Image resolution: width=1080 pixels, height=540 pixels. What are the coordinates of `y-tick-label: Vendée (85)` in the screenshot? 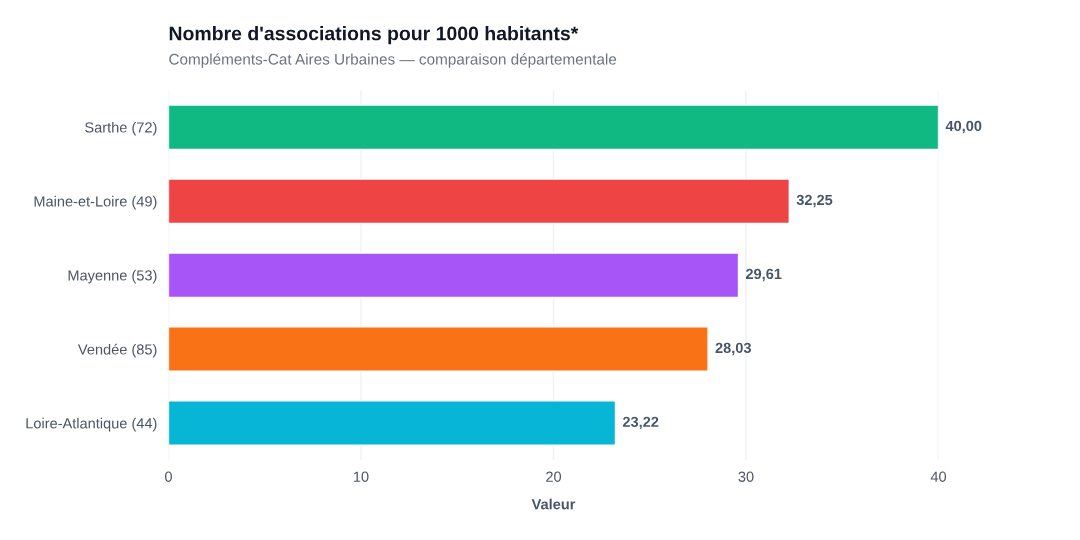 It's located at (117, 350).